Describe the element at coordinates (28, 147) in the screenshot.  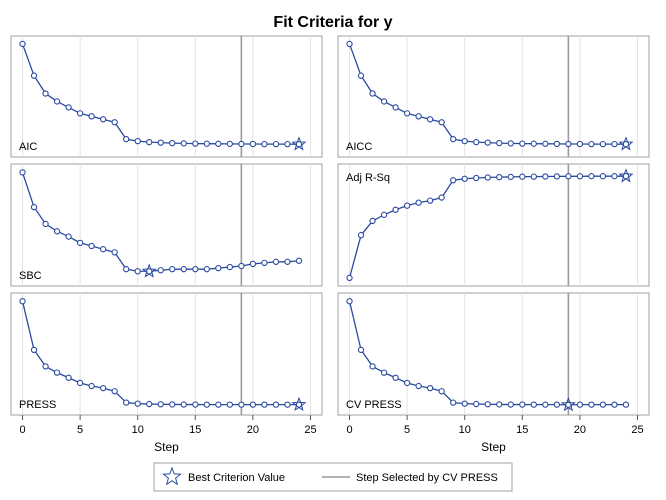
I see `panel-label: AIC` at that location.